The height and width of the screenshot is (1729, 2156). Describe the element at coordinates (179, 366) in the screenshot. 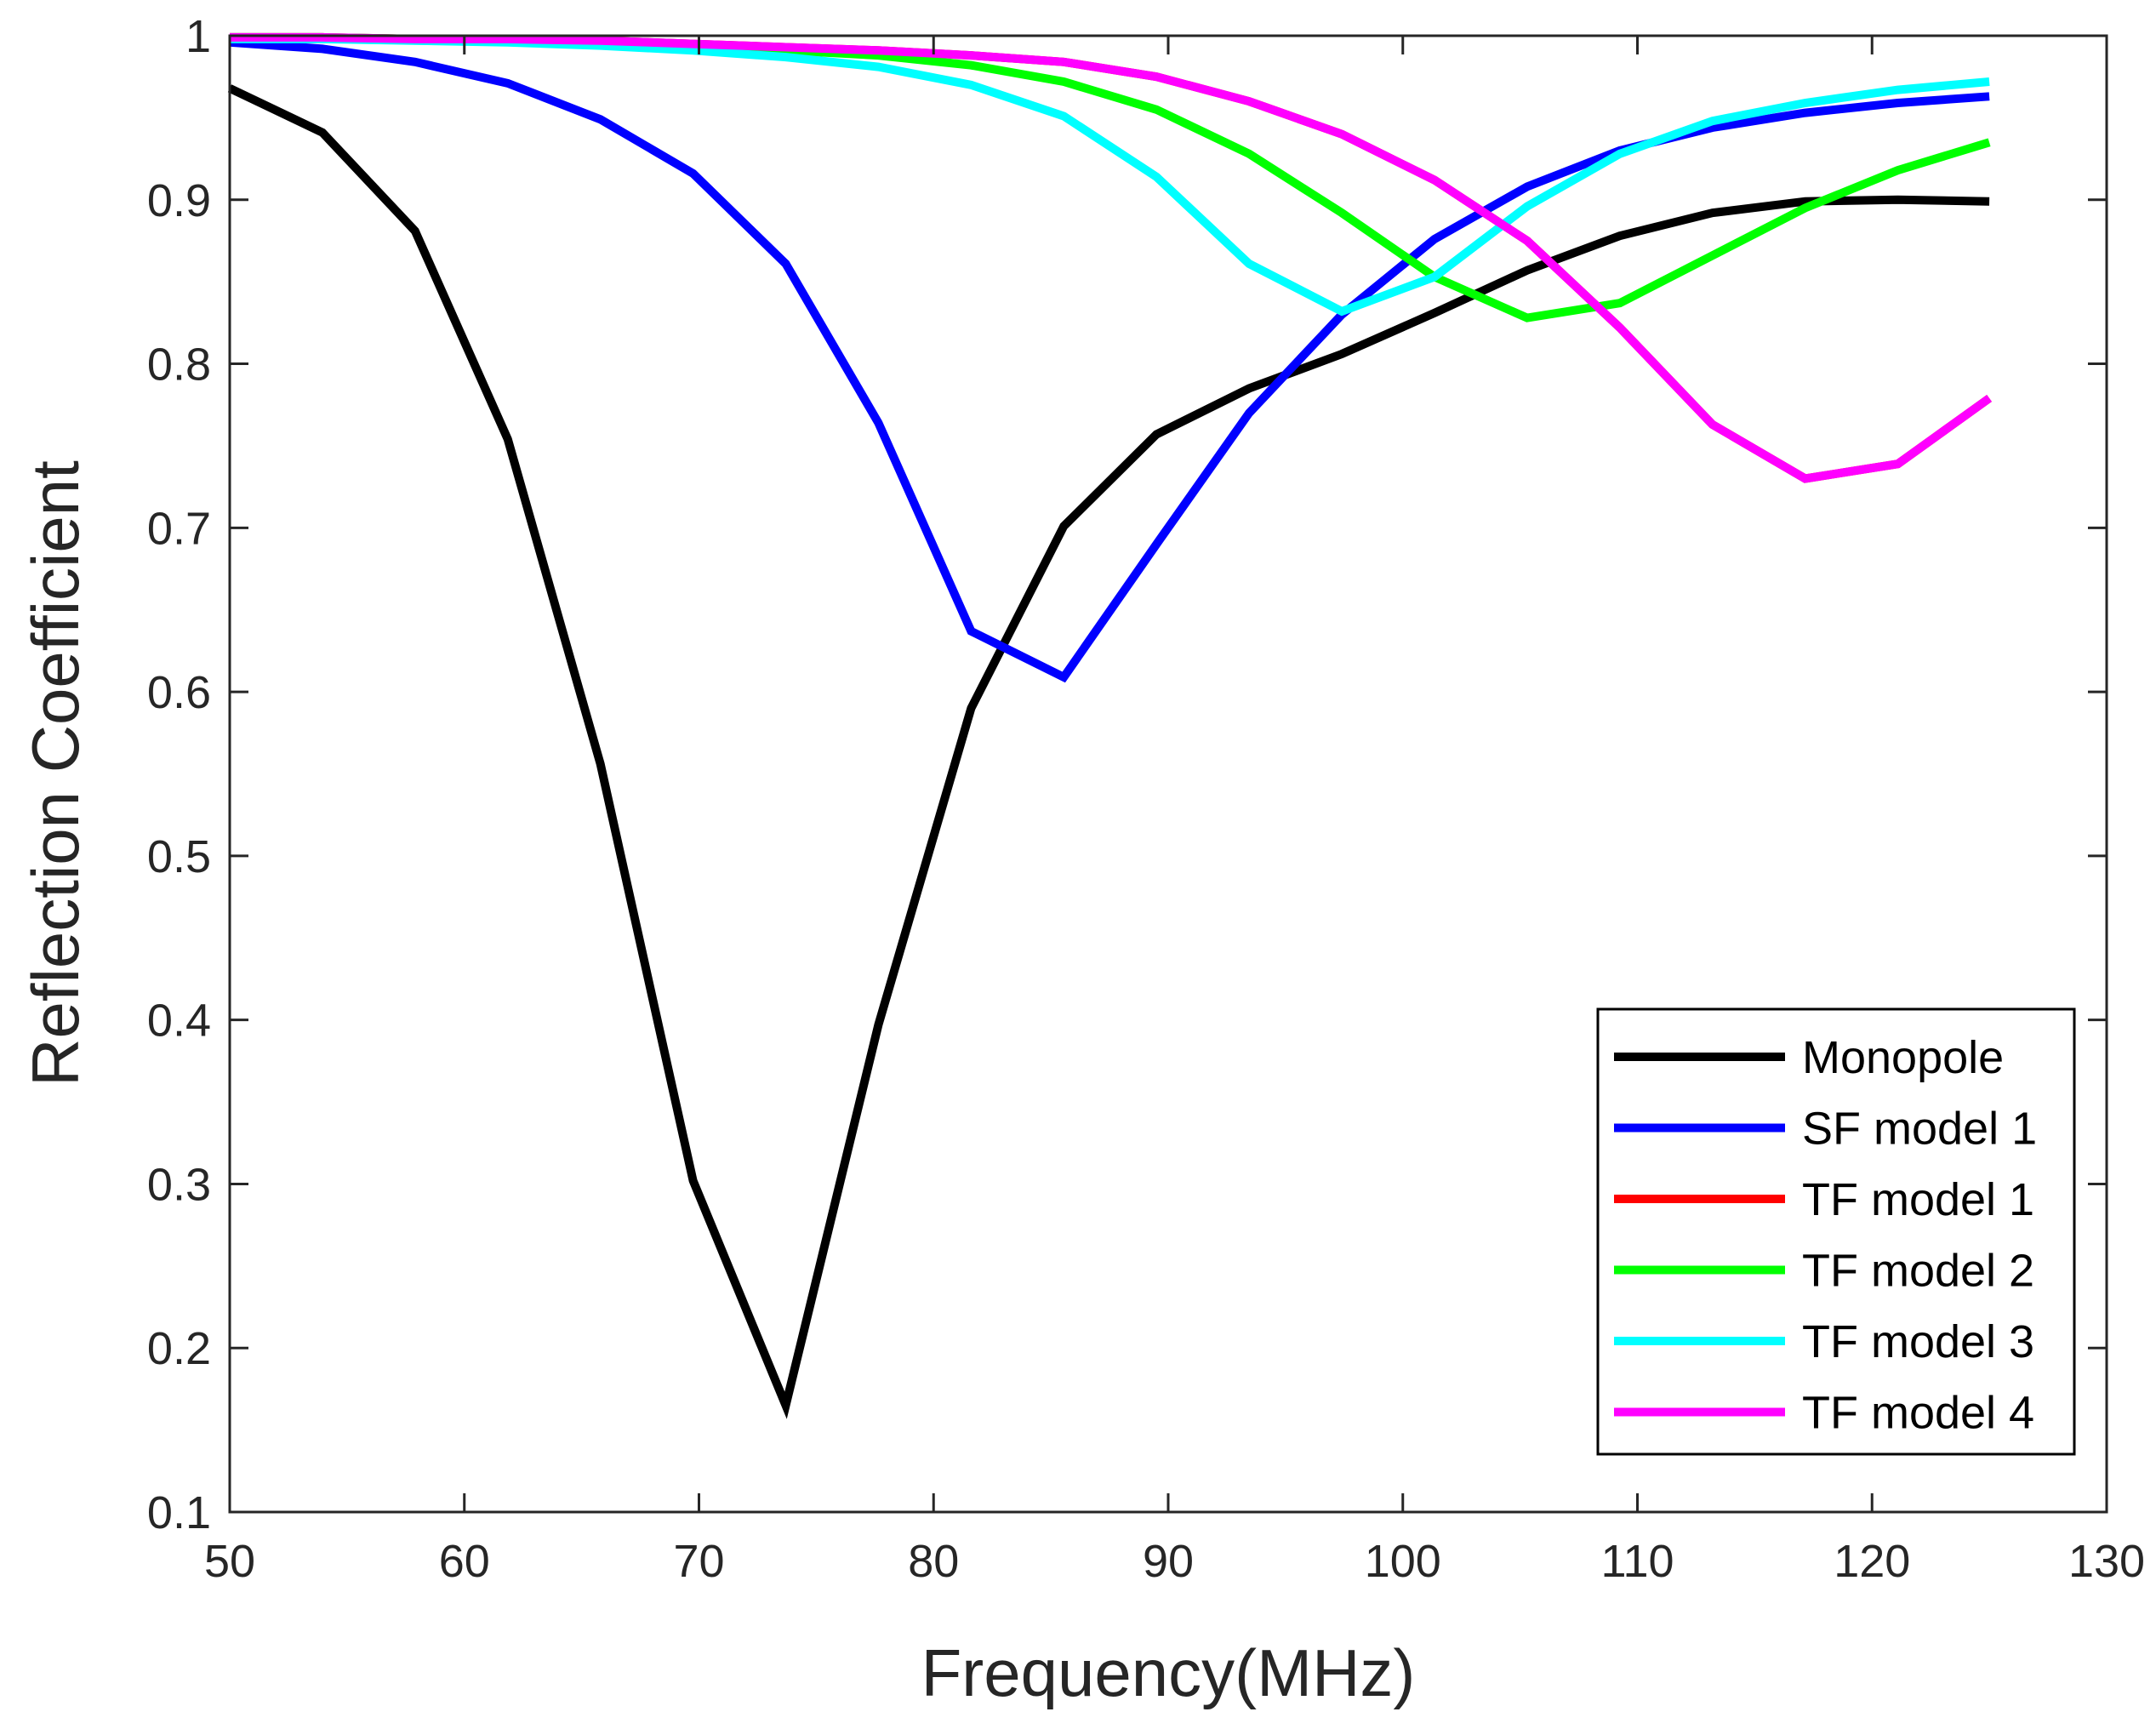

I see `y-tick-label: 0.8` at that location.